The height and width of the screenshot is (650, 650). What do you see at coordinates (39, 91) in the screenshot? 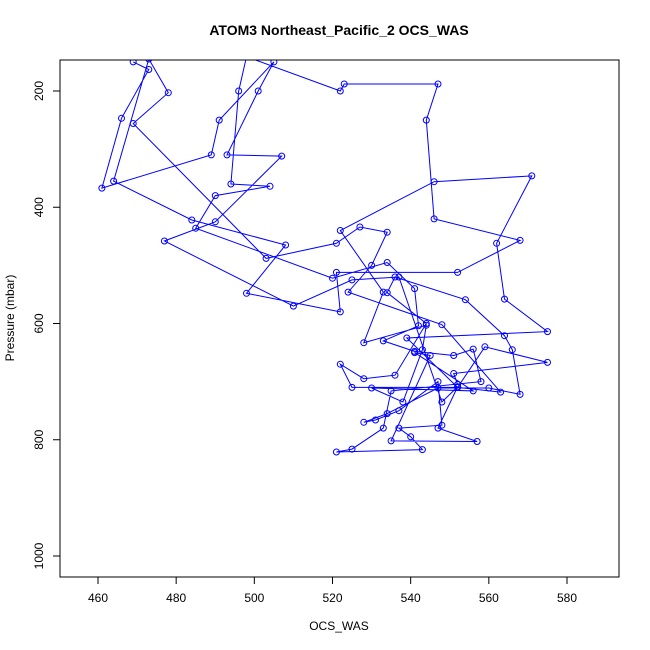
I see `y-tick-label: 200` at bounding box center [39, 91].